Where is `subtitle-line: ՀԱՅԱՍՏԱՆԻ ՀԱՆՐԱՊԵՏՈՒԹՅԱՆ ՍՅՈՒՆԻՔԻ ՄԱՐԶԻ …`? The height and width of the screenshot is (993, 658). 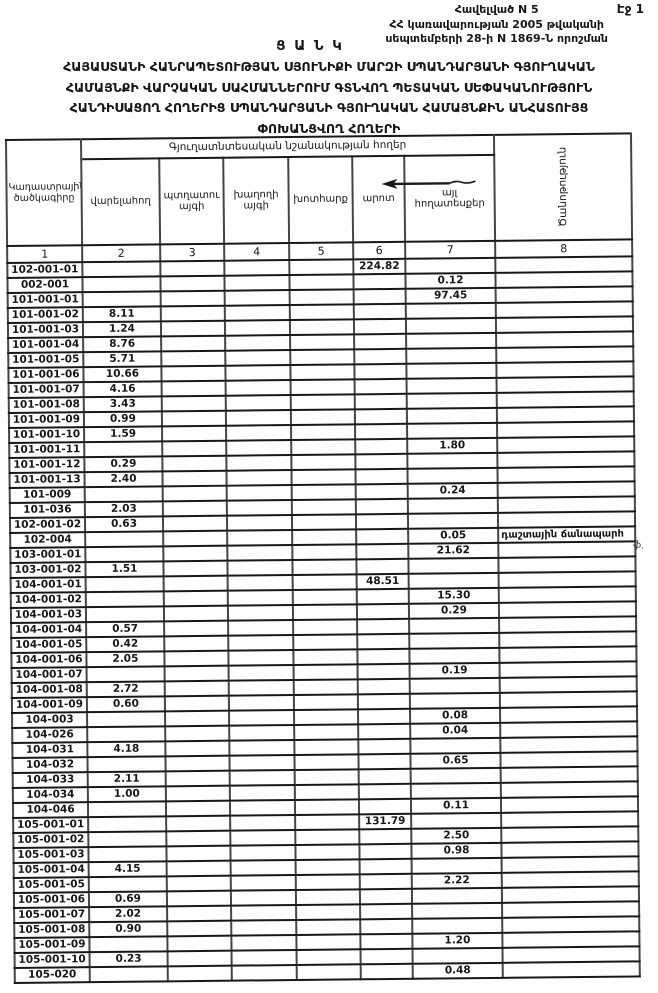 subtitle-line: ՀԱՅԱՍՏԱՆԻ ՀԱՆՐԱՊԵՏՈՒԹՅԱՆ ՍՅՈՒՆԻՔԻ ՄԱՐԶԻ … is located at coordinates (329, 66).